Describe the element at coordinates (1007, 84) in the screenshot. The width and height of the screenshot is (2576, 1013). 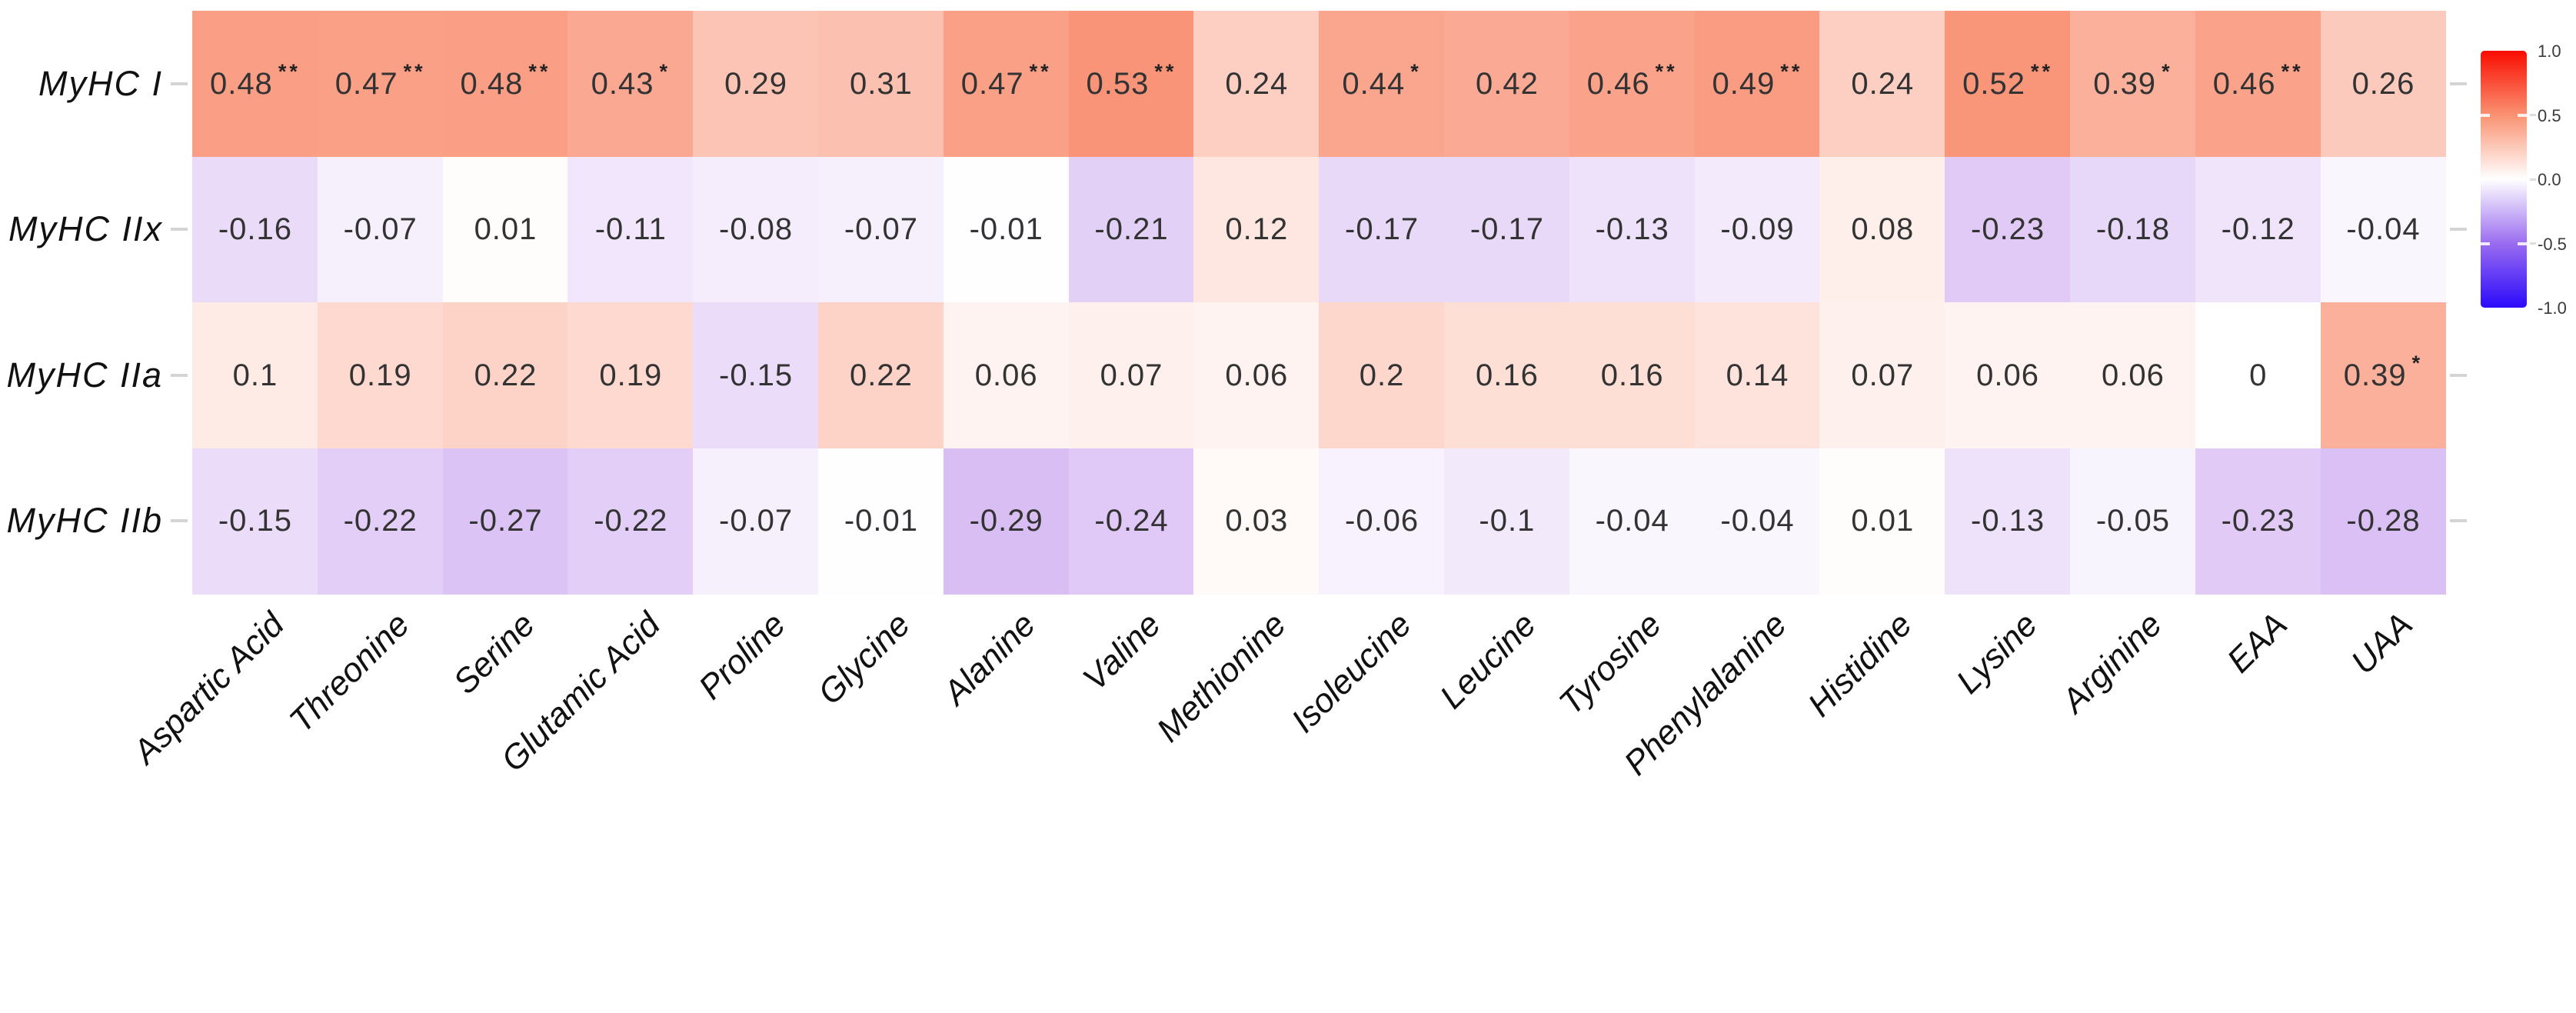
I see `heatmap-cell: 0.47 **` at that location.